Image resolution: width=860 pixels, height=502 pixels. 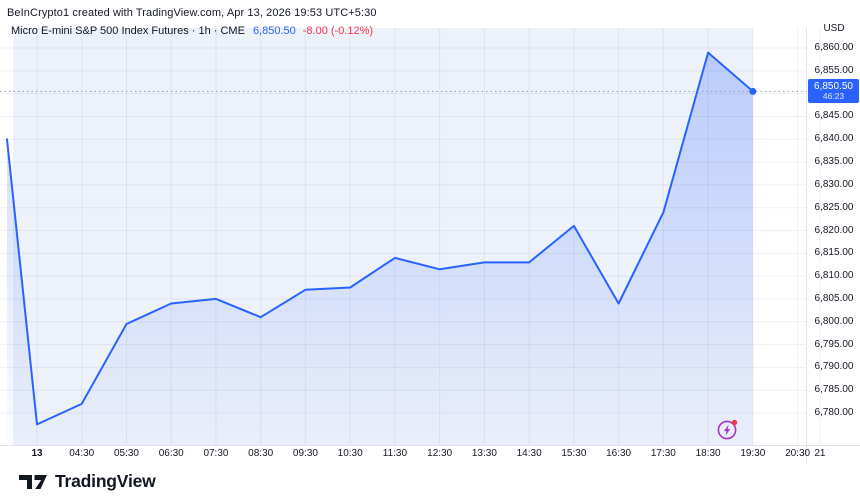 I want to click on time-axis-label: 19:30, so click(x=753, y=453).